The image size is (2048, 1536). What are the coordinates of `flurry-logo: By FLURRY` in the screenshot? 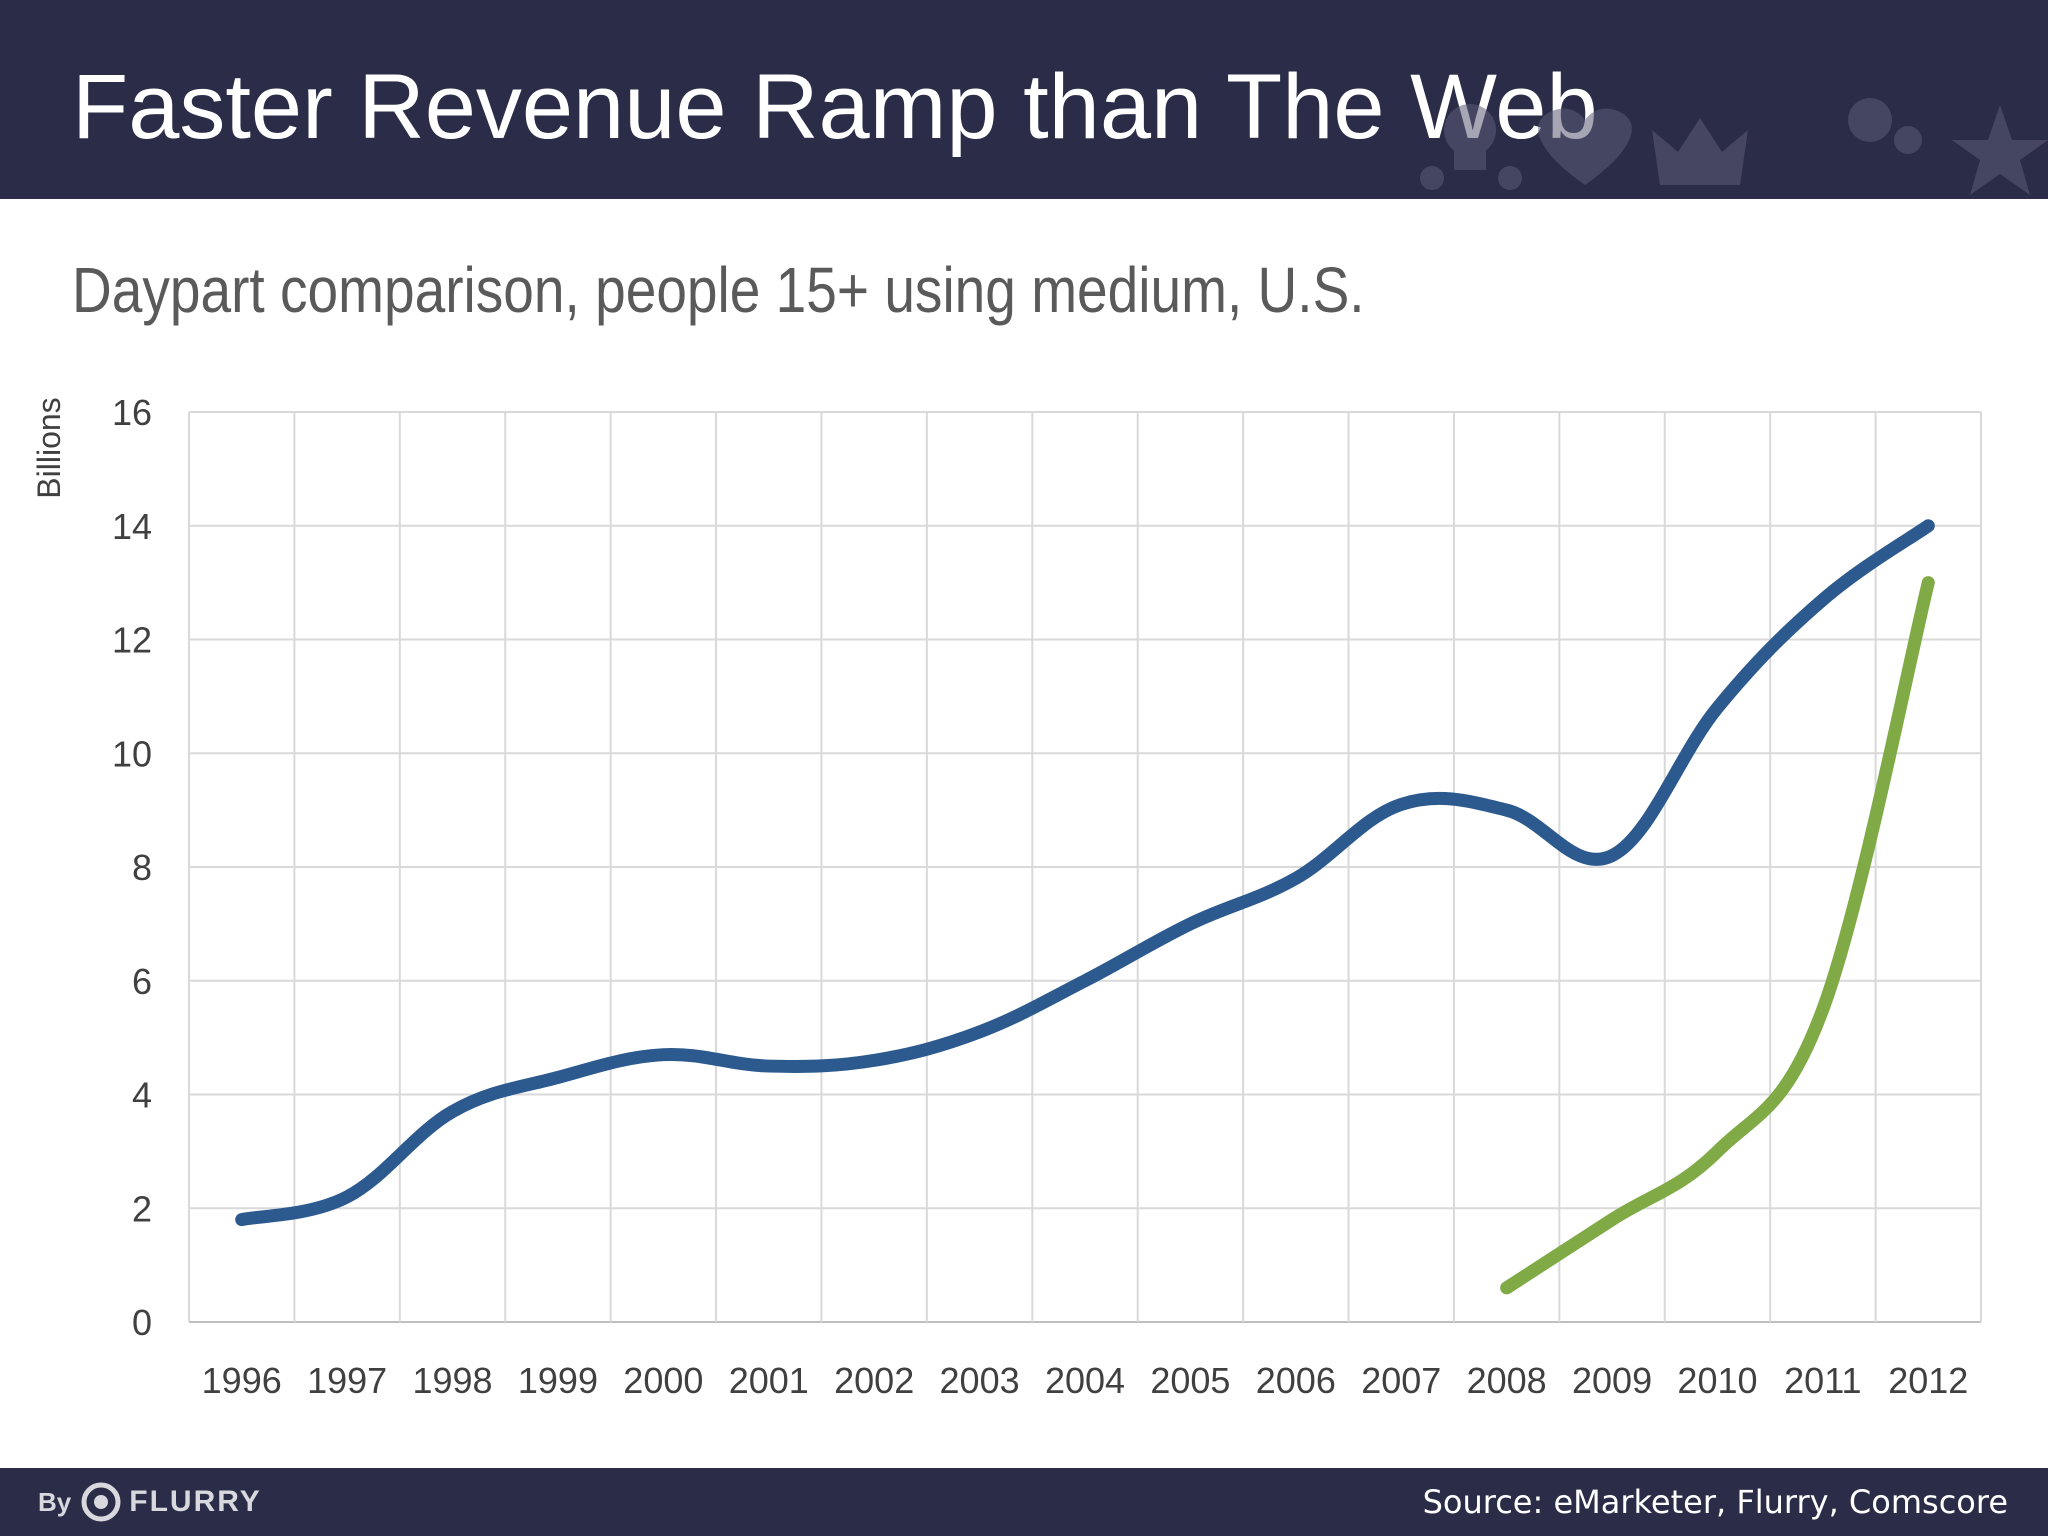 It's located at (150, 1502).